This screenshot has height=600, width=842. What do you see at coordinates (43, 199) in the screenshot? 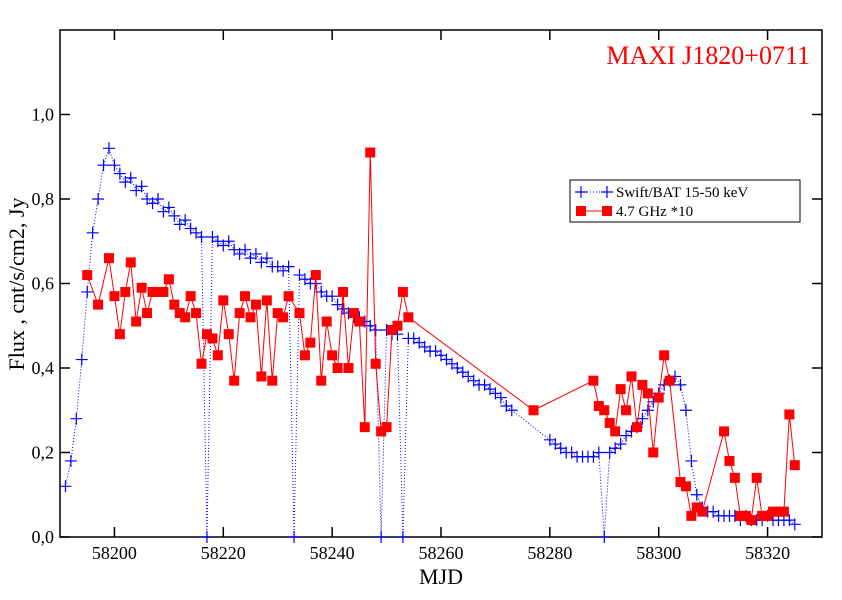
I see `y-tick-label: 0,8` at bounding box center [43, 199].